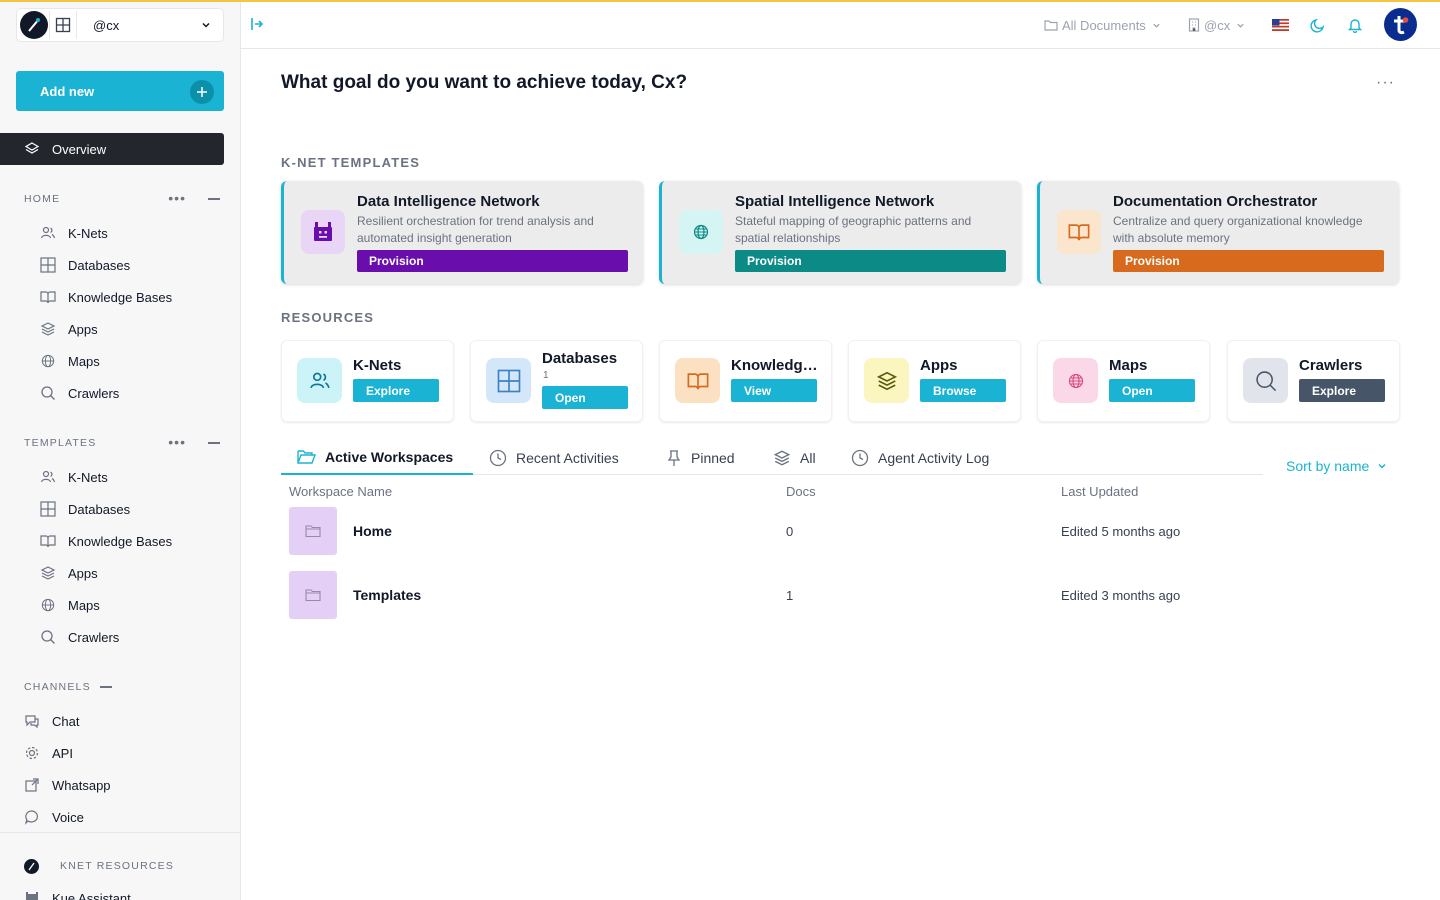 Image resolution: width=1440 pixels, height=900 pixels. Describe the element at coordinates (1385, 82) in the screenshot. I see `more-options-icon: ···` at that location.